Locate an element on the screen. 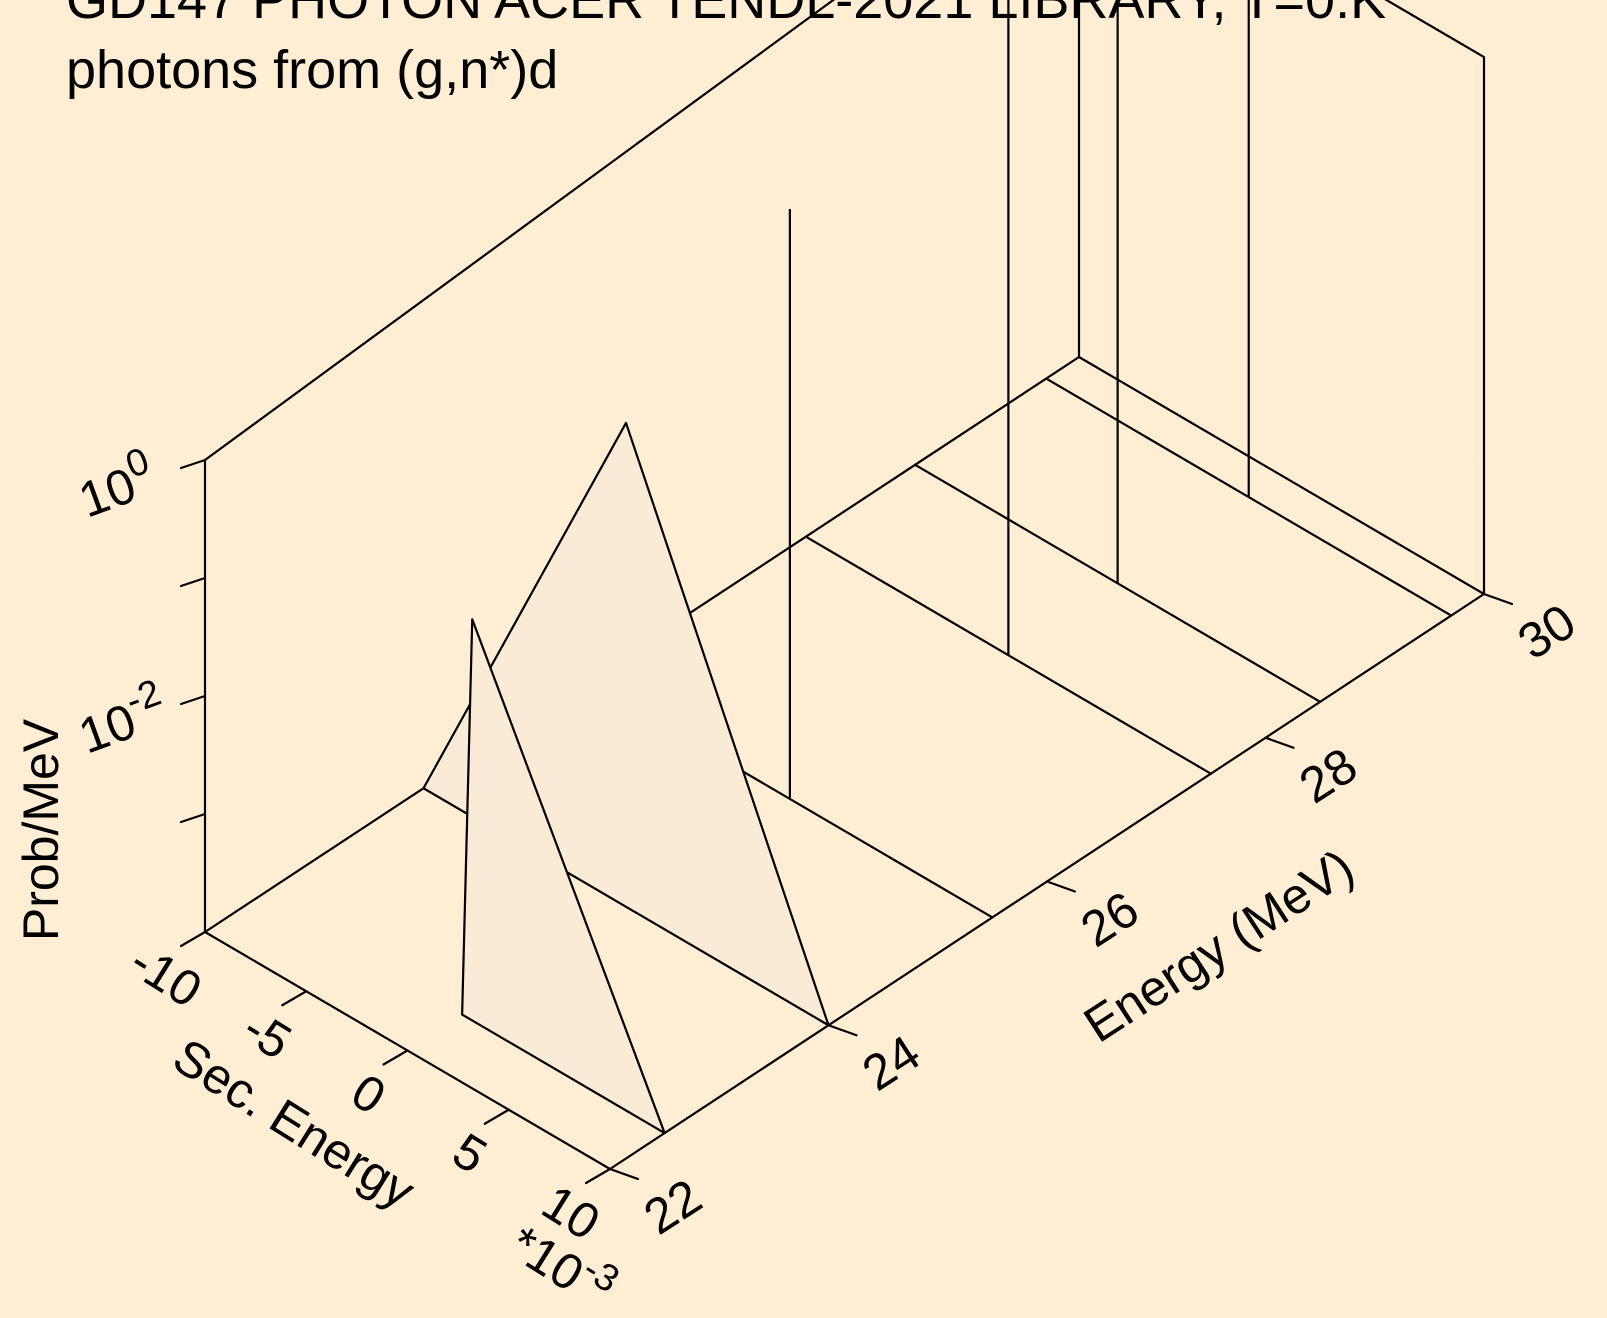 This screenshot has width=1607, height=1318. x-tick-label: 5 is located at coordinates (469, 1153).